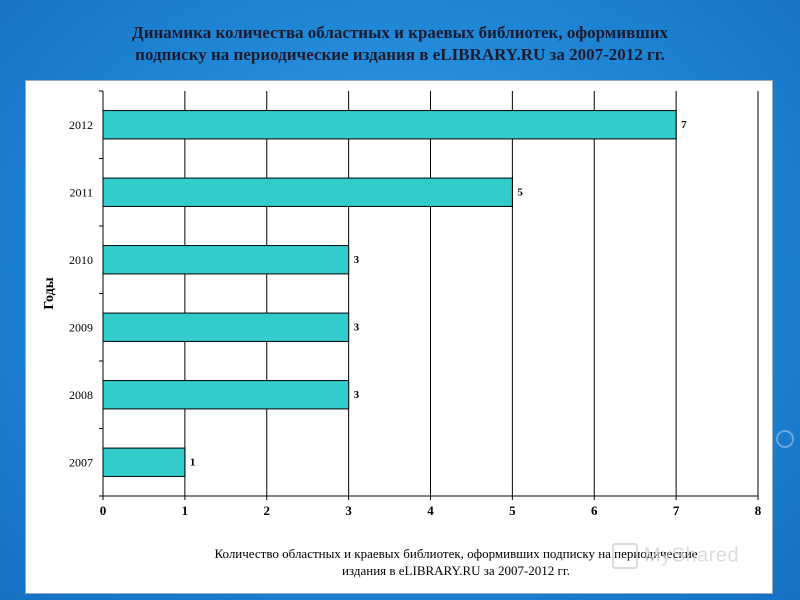  I want to click on watermark-text: MyShared, so click(692, 555).